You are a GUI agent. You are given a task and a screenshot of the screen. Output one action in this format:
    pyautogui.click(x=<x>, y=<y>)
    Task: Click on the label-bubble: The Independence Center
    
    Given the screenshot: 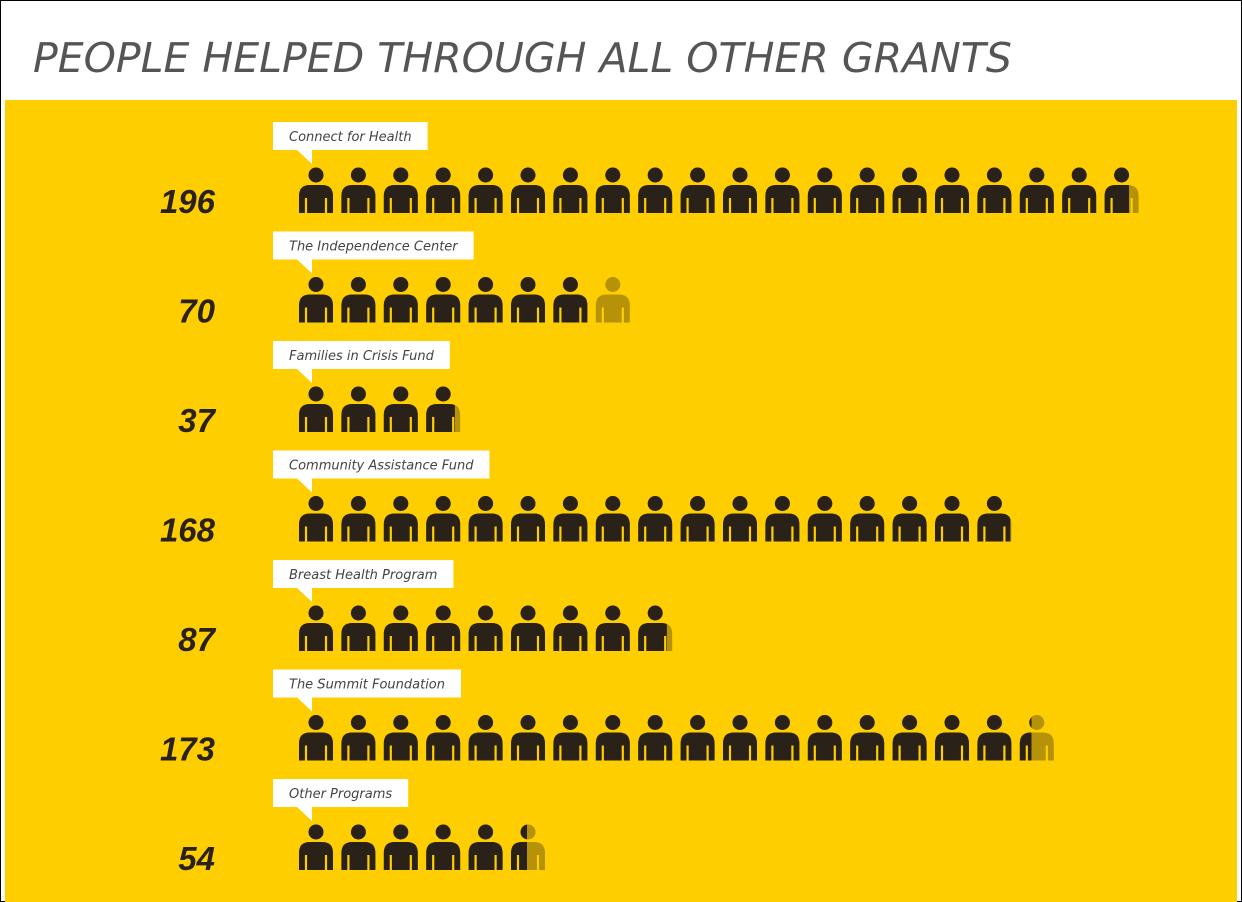 What is the action you would take?
    pyautogui.click(x=373, y=252)
    